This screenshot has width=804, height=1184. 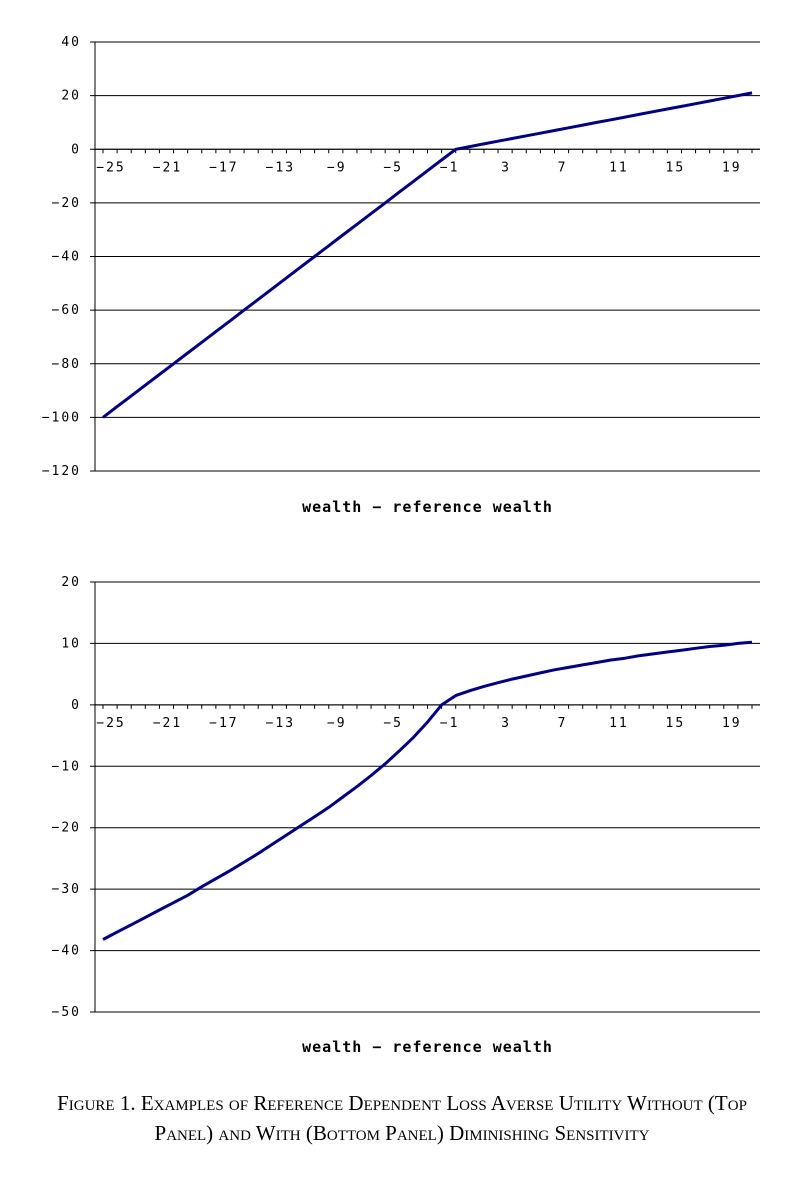 What do you see at coordinates (61, 471) in the screenshot?
I see `y-tick-label: −120` at bounding box center [61, 471].